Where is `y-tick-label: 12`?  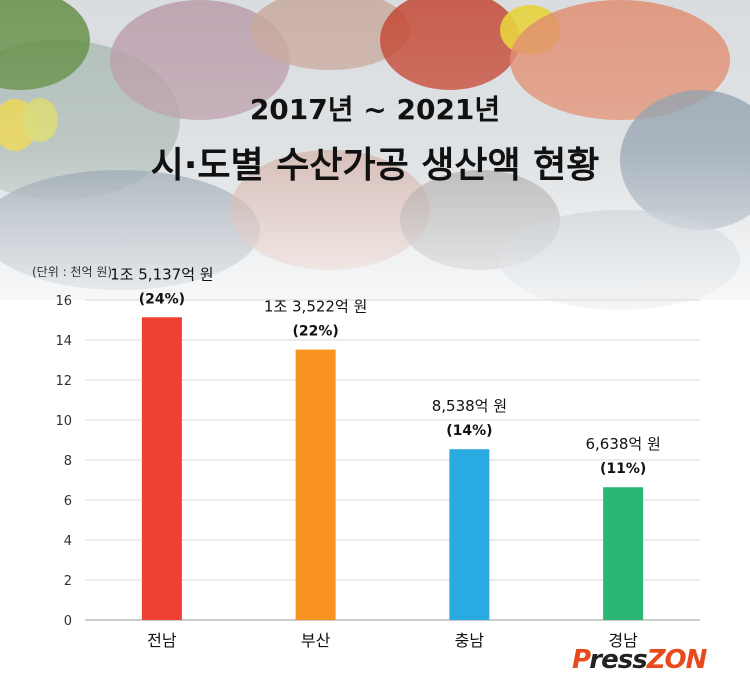 y-tick-label: 12 is located at coordinates (63, 381).